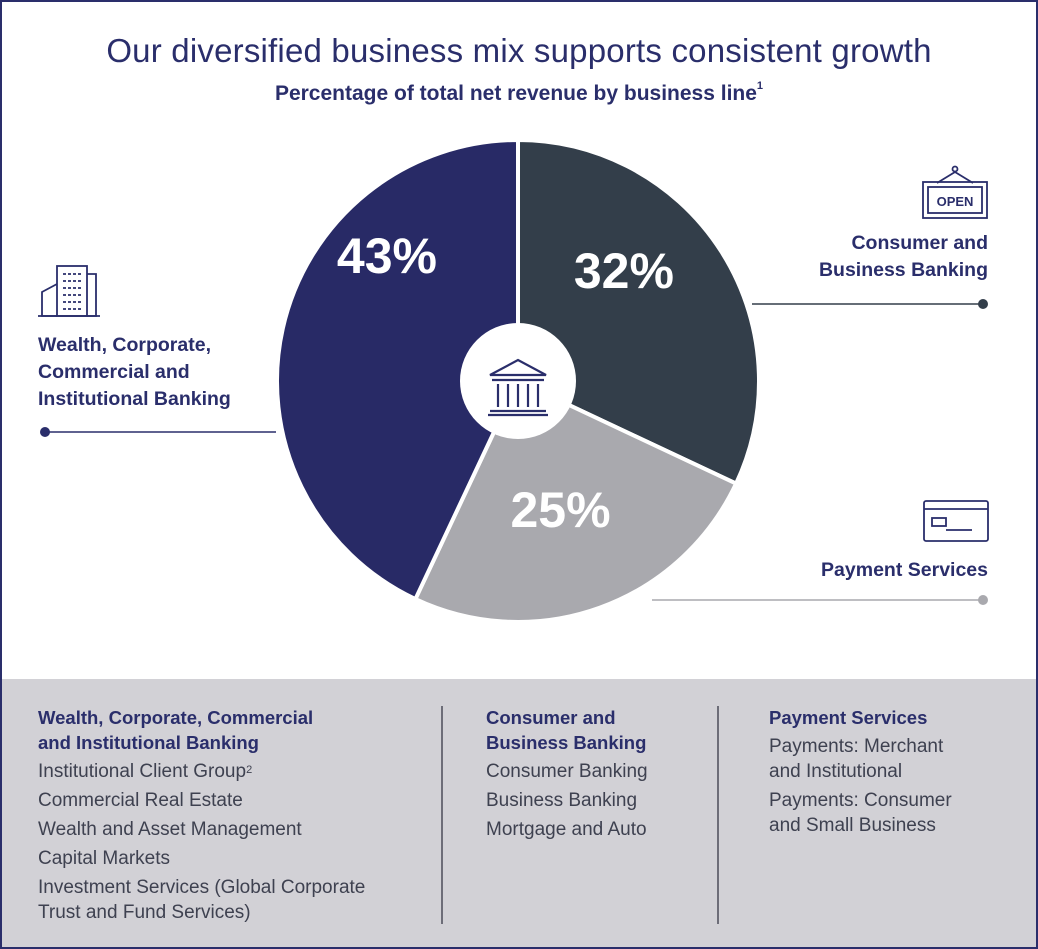  What do you see at coordinates (889, 759) in the screenshot?
I see `list-item: Payments: Merchant and Institutional` at bounding box center [889, 759].